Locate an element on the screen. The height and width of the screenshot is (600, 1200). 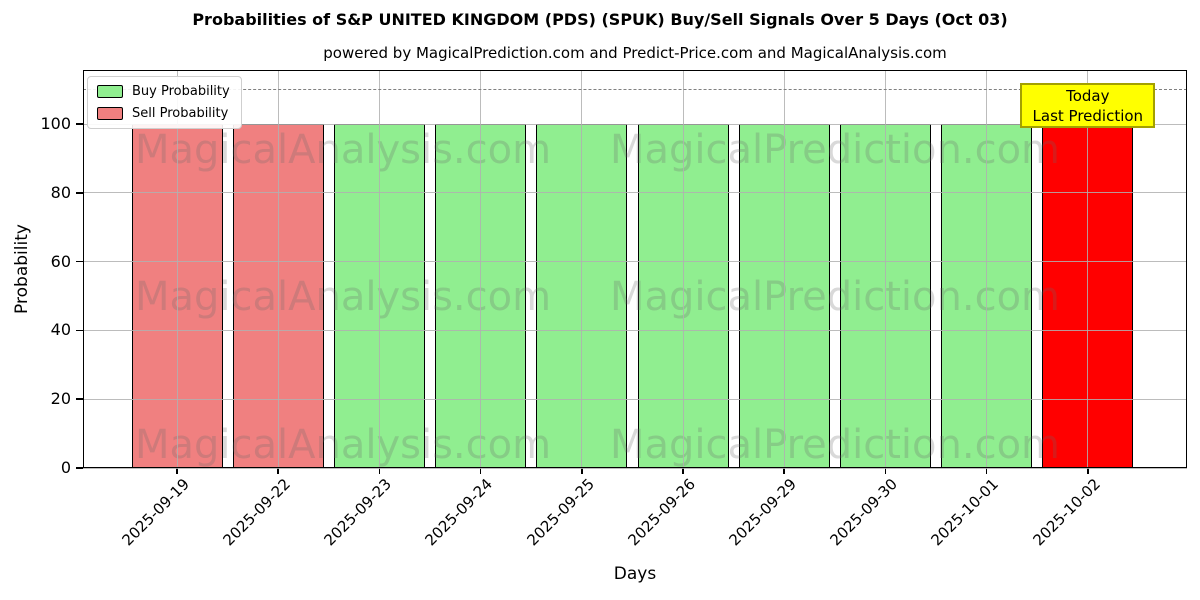
x-tick-label: 2025-09-25 is located at coordinates (560, 512).